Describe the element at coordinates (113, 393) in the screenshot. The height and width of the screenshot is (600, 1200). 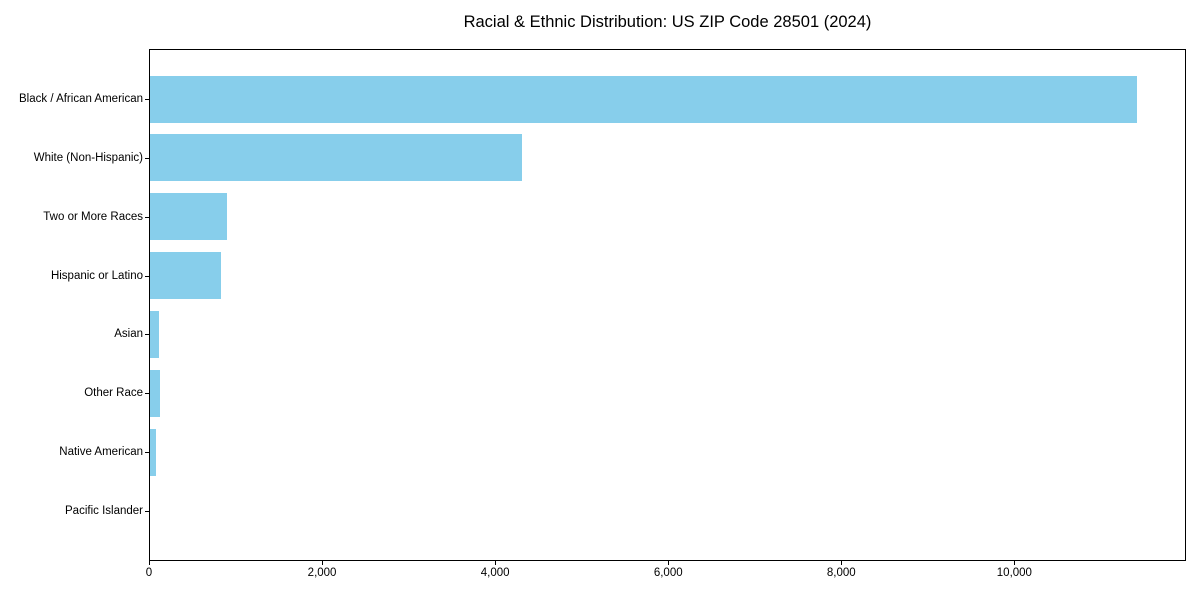
I see `y-tick-label: Other Race` at that location.